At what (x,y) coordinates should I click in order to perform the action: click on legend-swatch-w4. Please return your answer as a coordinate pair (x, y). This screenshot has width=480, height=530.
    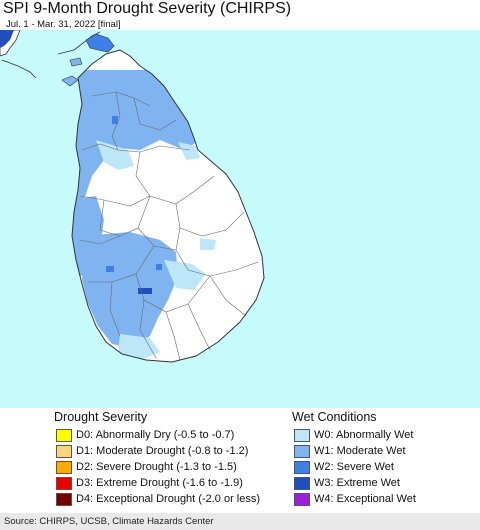
    Looking at the image, I should click on (302, 499).